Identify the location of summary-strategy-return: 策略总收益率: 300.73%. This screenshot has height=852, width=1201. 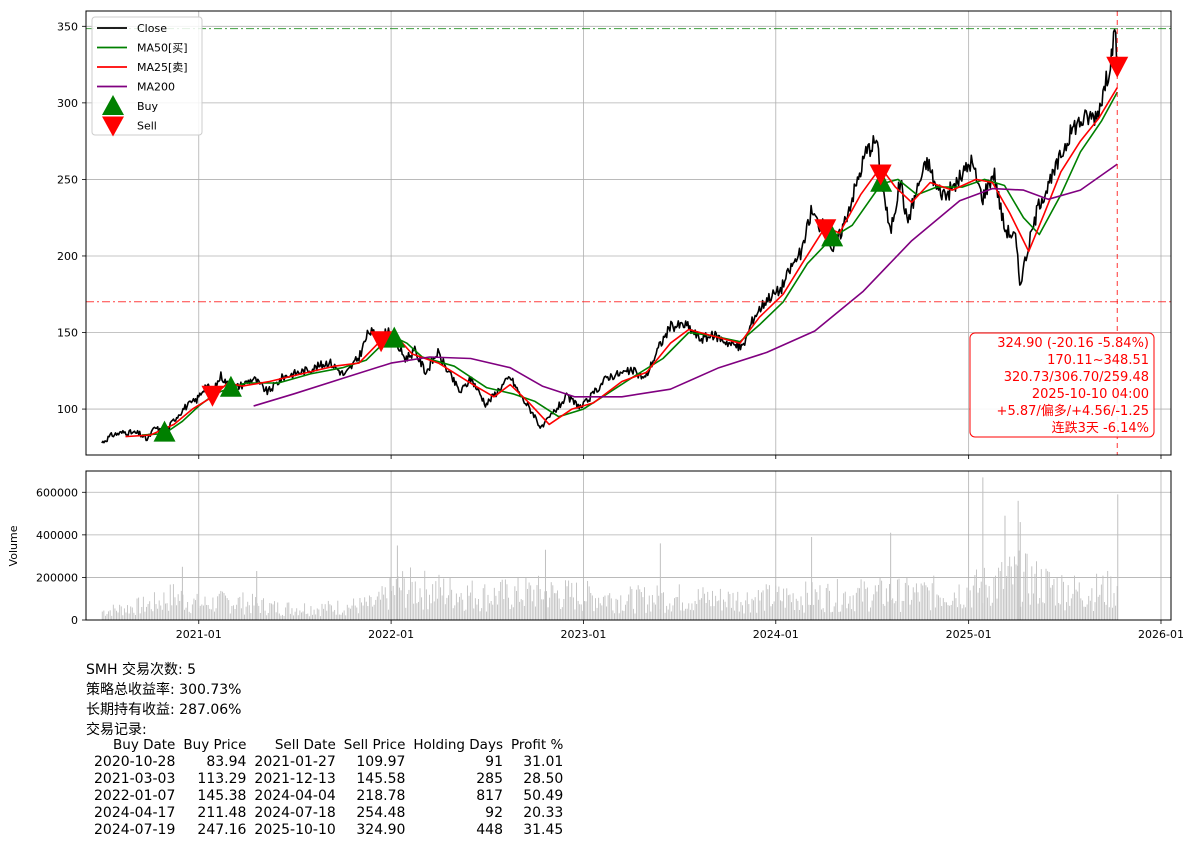
(164, 690).